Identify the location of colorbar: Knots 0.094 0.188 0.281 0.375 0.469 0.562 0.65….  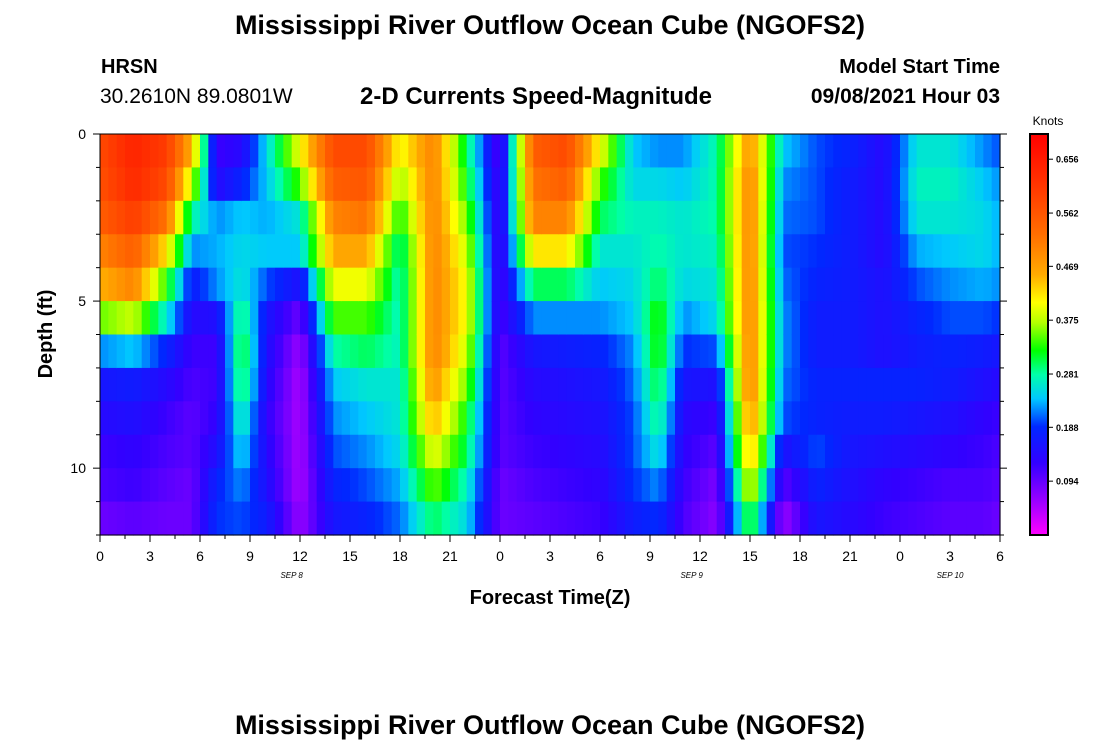
(1054, 325).